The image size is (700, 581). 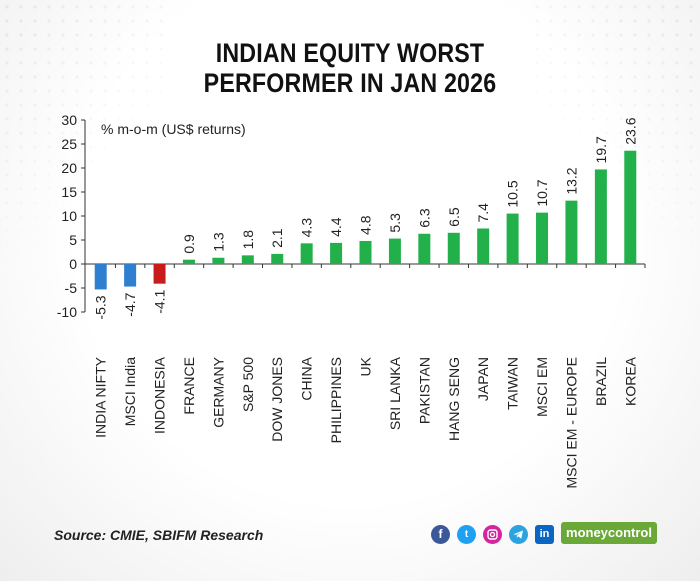 I want to click on category-label: FRANCE, so click(x=189, y=386).